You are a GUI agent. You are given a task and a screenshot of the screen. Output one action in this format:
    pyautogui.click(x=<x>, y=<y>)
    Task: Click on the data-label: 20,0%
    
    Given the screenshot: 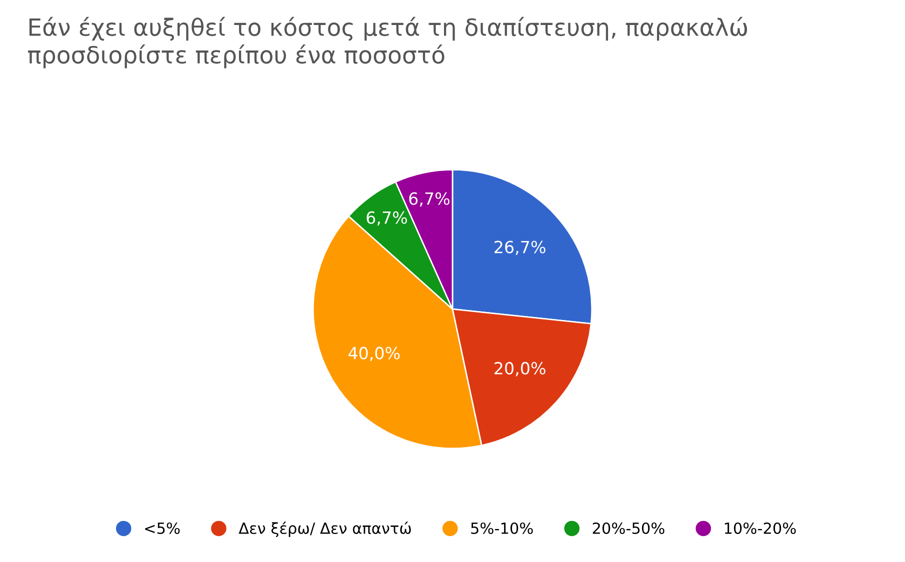 What is the action you would take?
    pyautogui.click(x=520, y=369)
    